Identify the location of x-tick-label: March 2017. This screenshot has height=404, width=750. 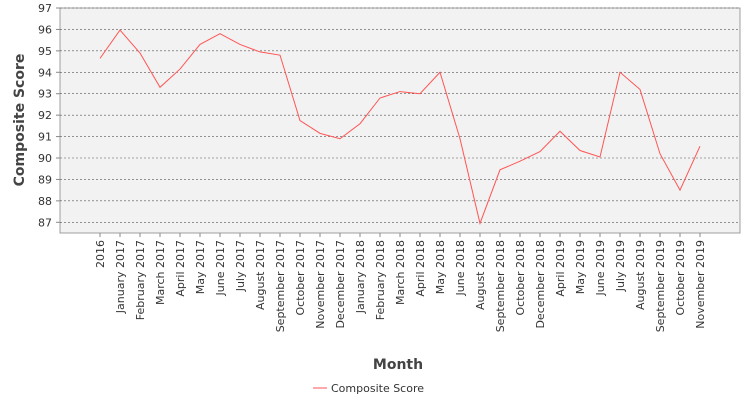
(160, 272).